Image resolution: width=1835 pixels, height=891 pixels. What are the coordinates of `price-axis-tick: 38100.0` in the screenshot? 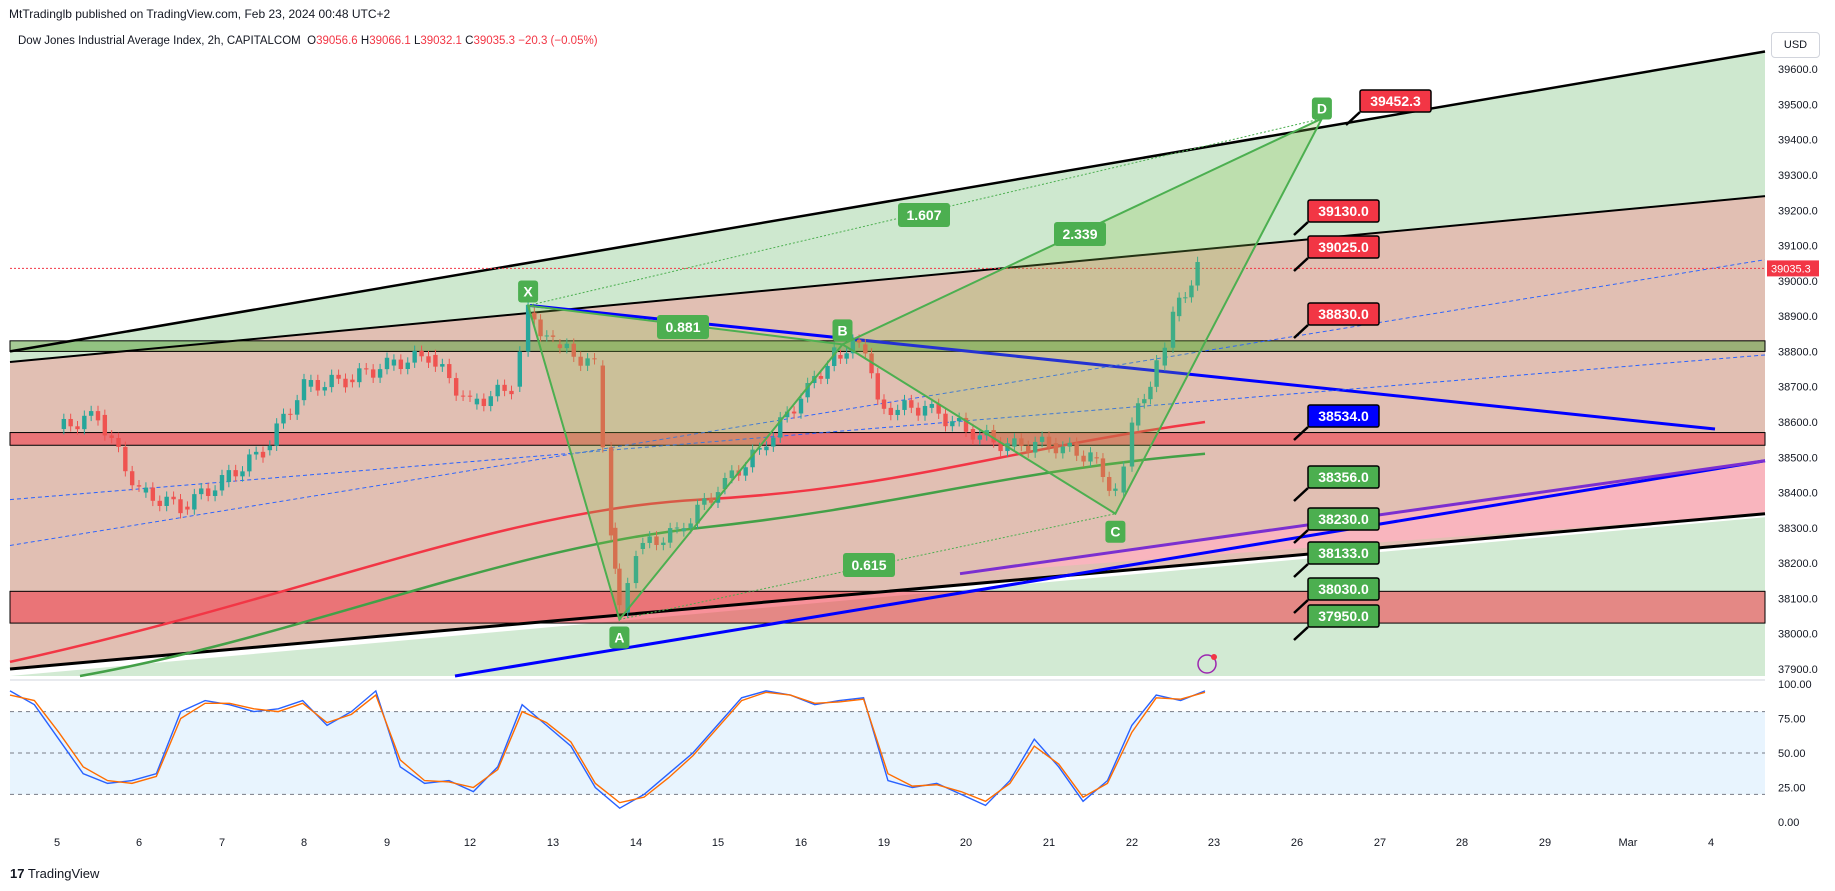 It's located at (1798, 599).